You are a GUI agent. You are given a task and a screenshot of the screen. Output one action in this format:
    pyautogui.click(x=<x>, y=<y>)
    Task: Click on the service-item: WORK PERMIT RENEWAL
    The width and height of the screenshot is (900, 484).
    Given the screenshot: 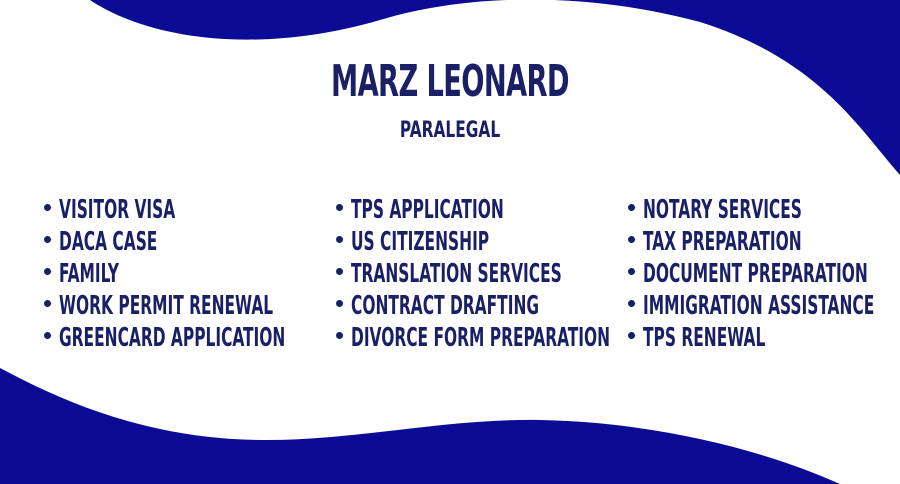 What is the action you would take?
    pyautogui.click(x=223, y=306)
    